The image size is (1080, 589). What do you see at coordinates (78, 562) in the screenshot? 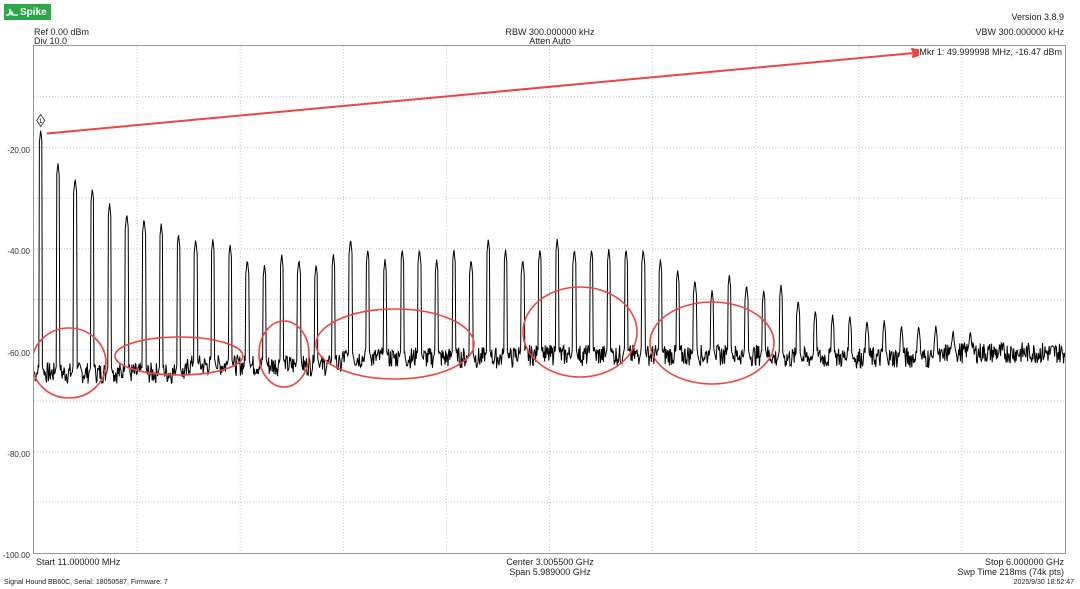
I see `start-frequency: Start 11.000000 MHz` at bounding box center [78, 562].